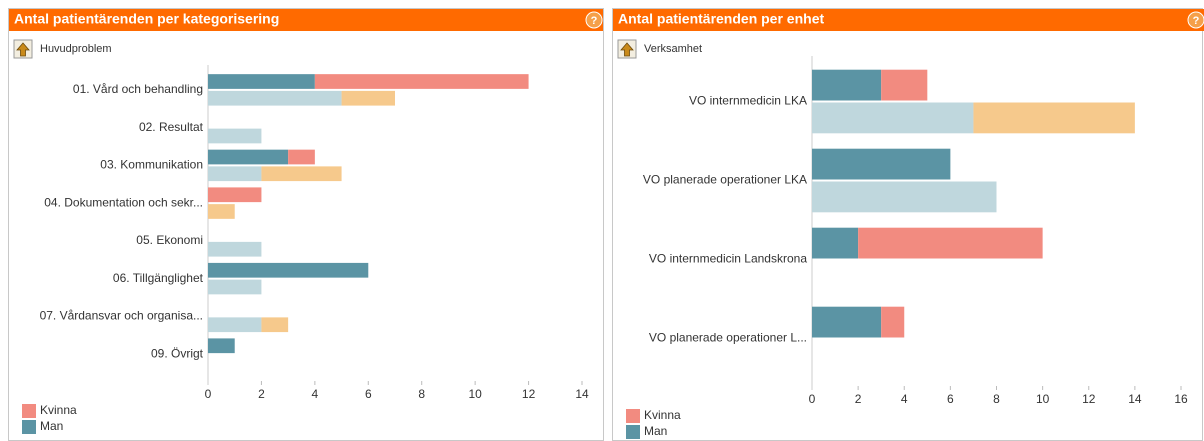  I want to click on category-label: VO planerade operationer LKA, so click(725, 180).